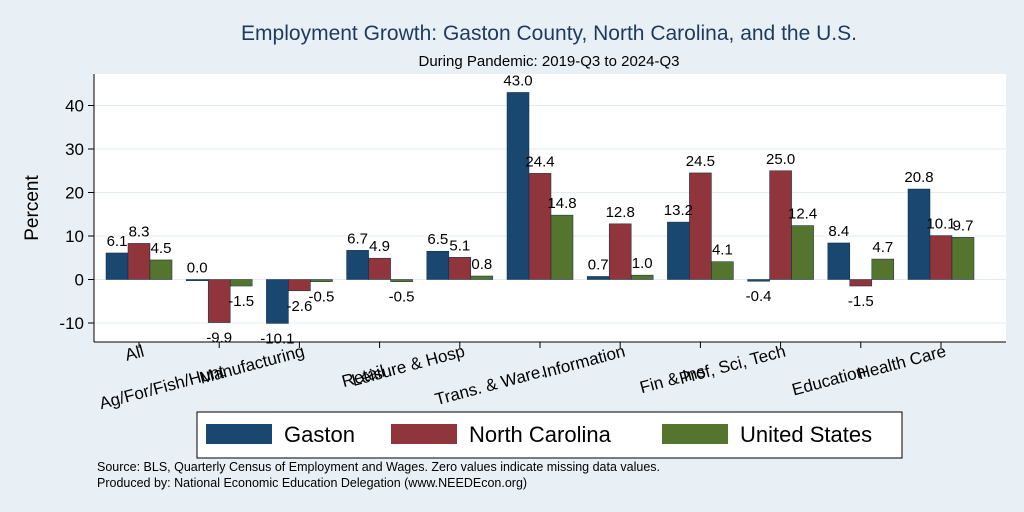 This screenshot has height=512, width=1024. I want to click on x-category-label: All, so click(134, 353).